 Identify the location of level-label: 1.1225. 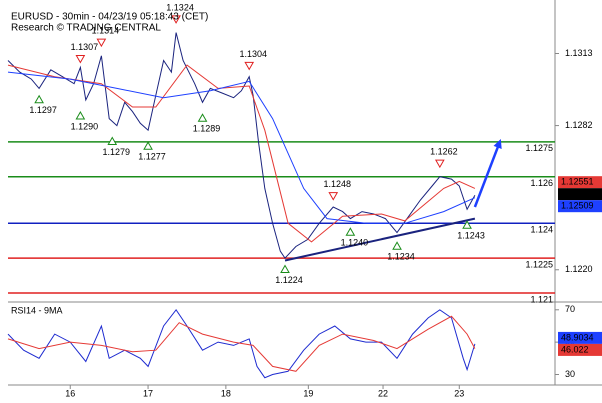
(539, 265).